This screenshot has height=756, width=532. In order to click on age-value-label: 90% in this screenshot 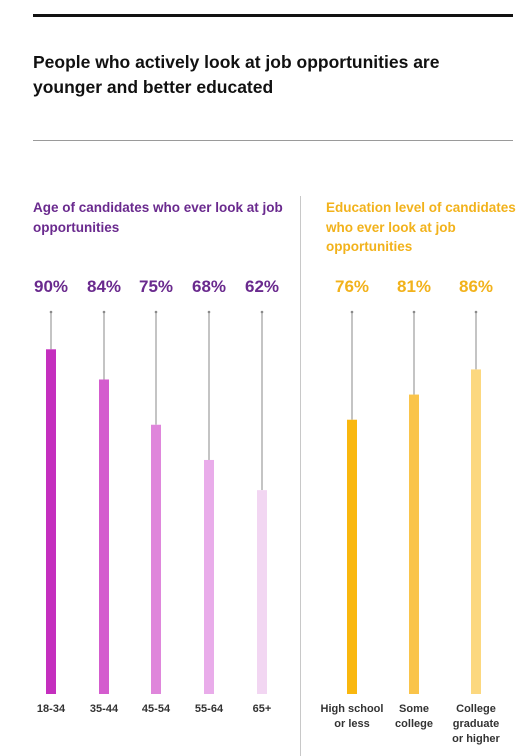, I will do `click(51, 286)`.